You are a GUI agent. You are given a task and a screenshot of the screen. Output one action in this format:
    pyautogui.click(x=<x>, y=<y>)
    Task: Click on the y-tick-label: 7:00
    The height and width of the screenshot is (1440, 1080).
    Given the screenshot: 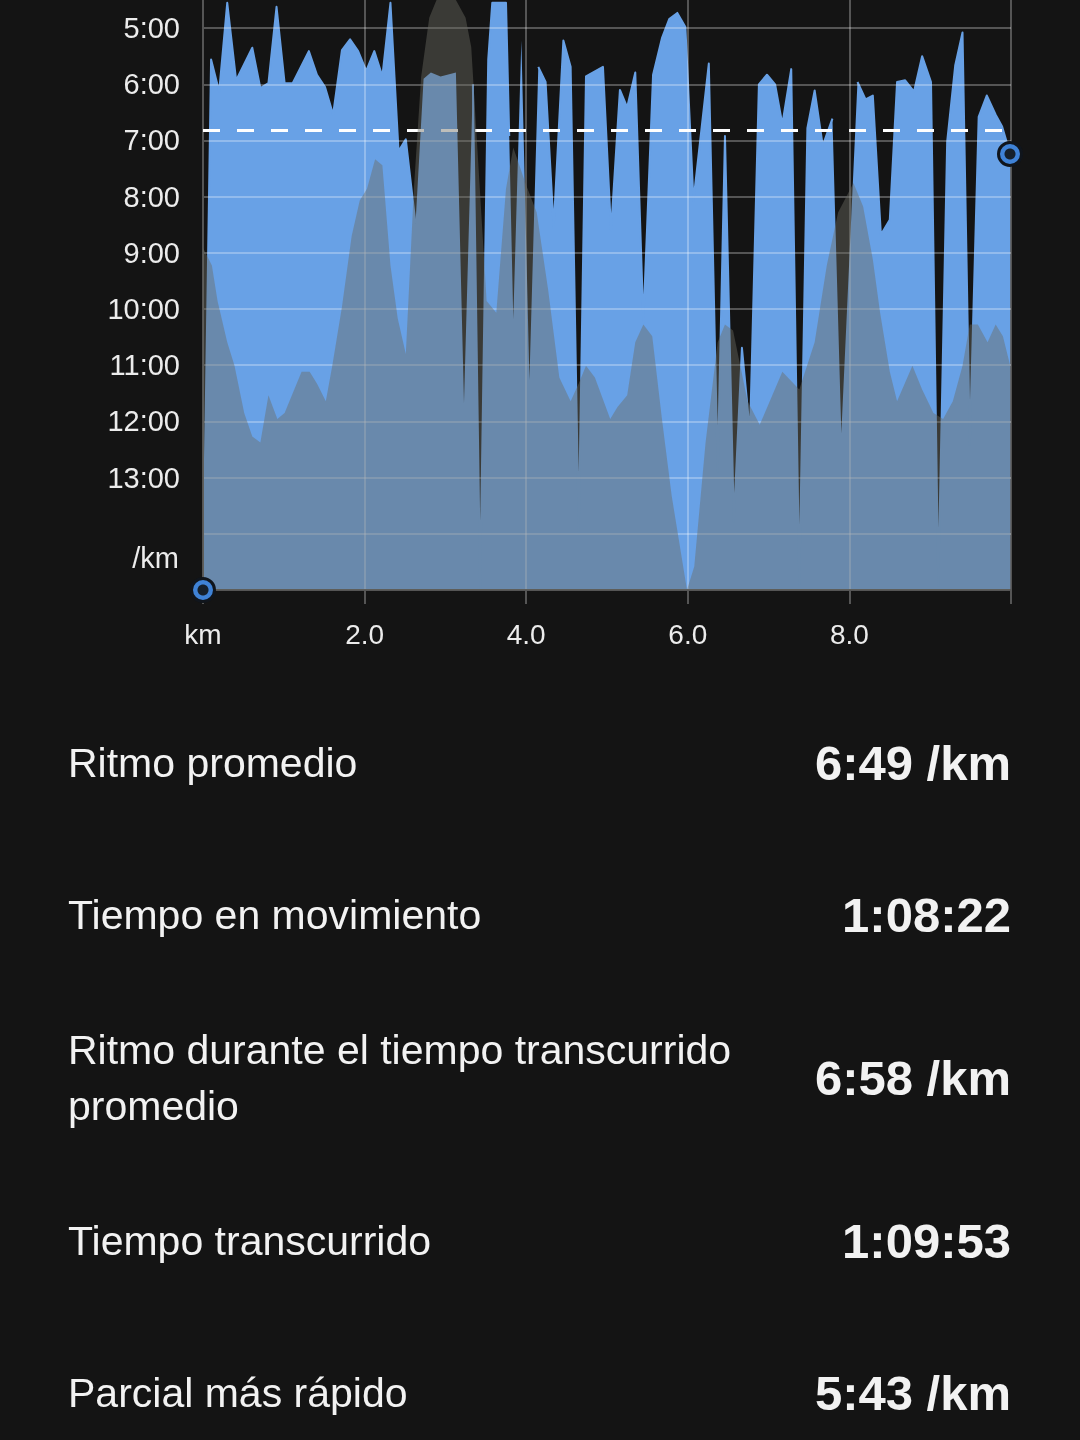 What is the action you would take?
    pyautogui.click(x=151, y=140)
    